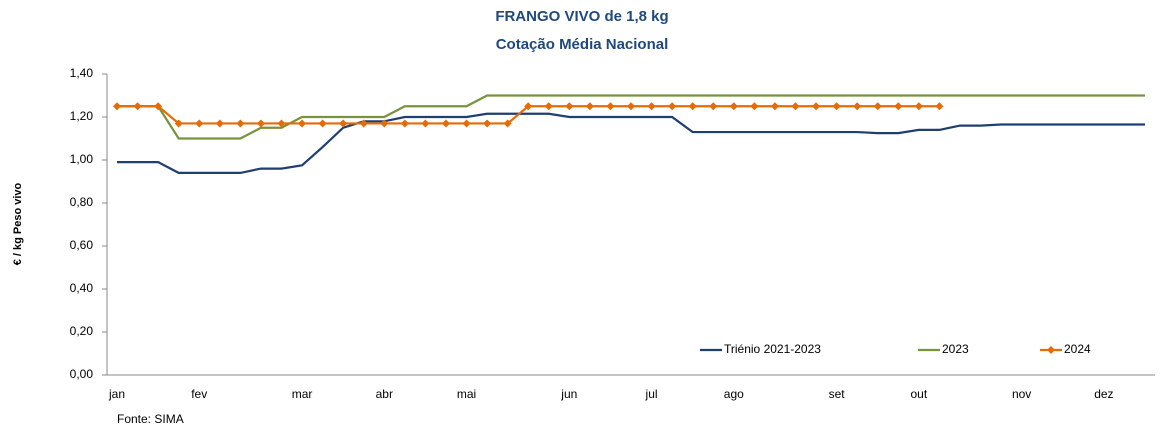 The height and width of the screenshot is (427, 1160). I want to click on x-tick-label: mar, so click(302, 394).